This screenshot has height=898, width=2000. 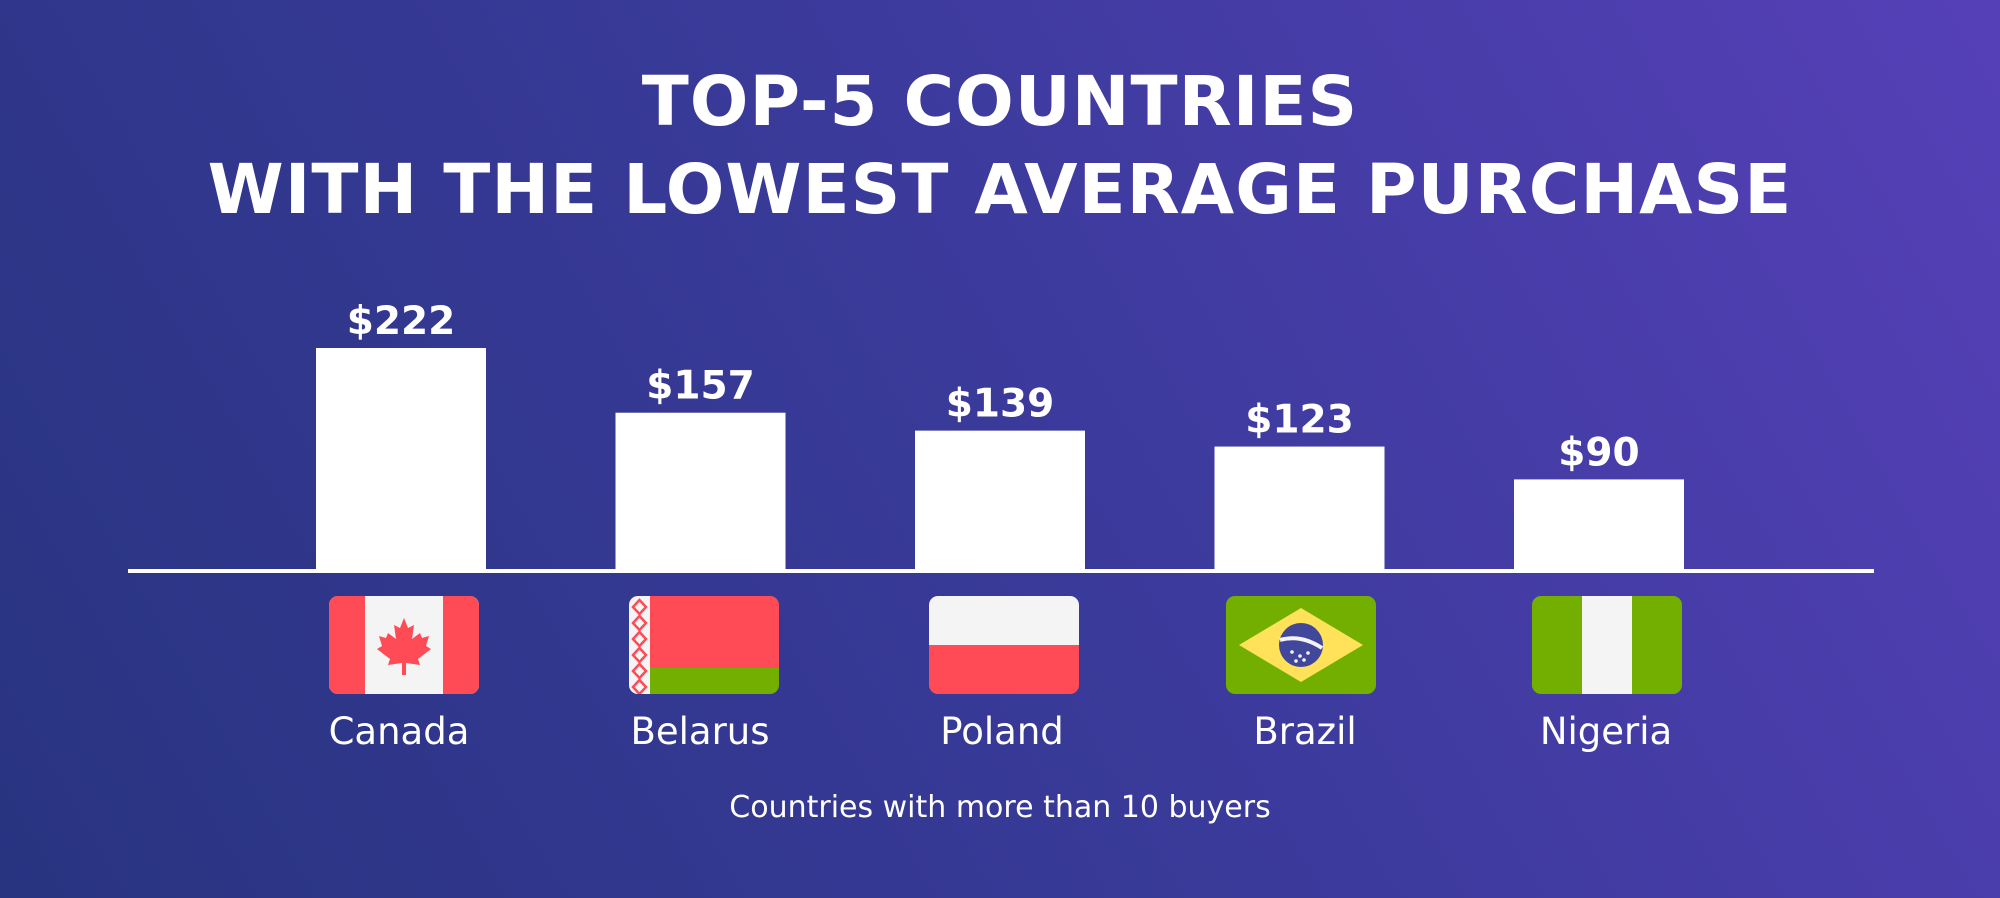 What do you see at coordinates (1000, 807) in the screenshot?
I see `footnote: Countries with more than 10 buyers` at bounding box center [1000, 807].